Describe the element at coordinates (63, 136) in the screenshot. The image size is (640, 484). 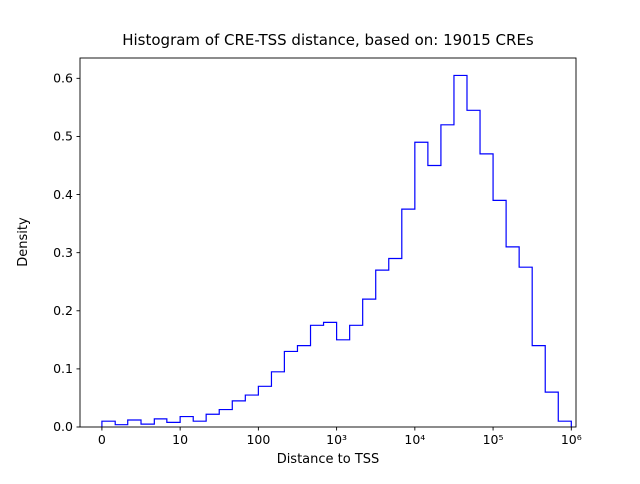
I see `y-tick-label: 0.5` at that location.